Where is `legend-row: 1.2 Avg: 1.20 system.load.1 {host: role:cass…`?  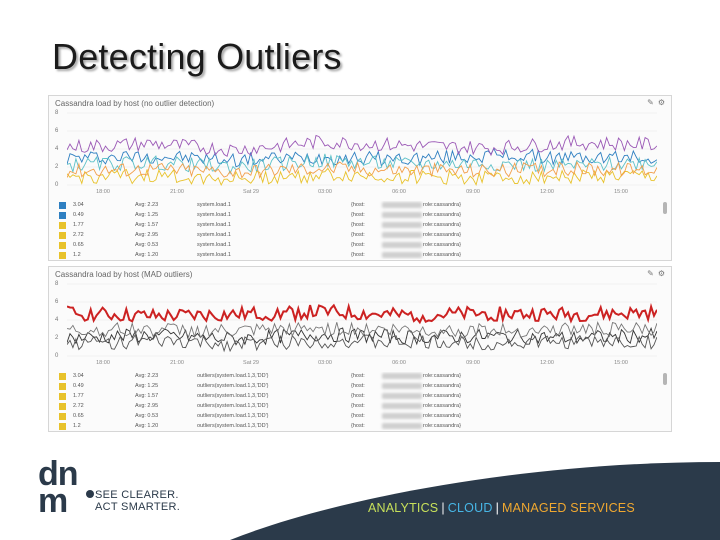 legend-row: 1.2 Avg: 1.20 system.load.1 {host: role:cass… is located at coordinates (355, 255).